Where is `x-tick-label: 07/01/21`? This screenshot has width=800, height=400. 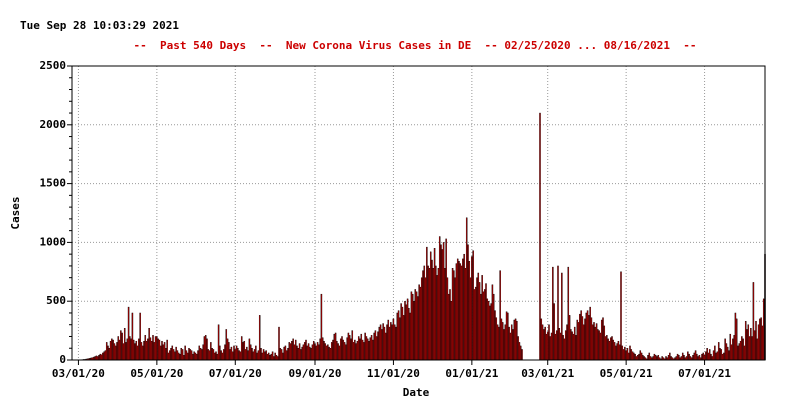 x-tick-label: 07/01/21 is located at coordinates (704, 373).